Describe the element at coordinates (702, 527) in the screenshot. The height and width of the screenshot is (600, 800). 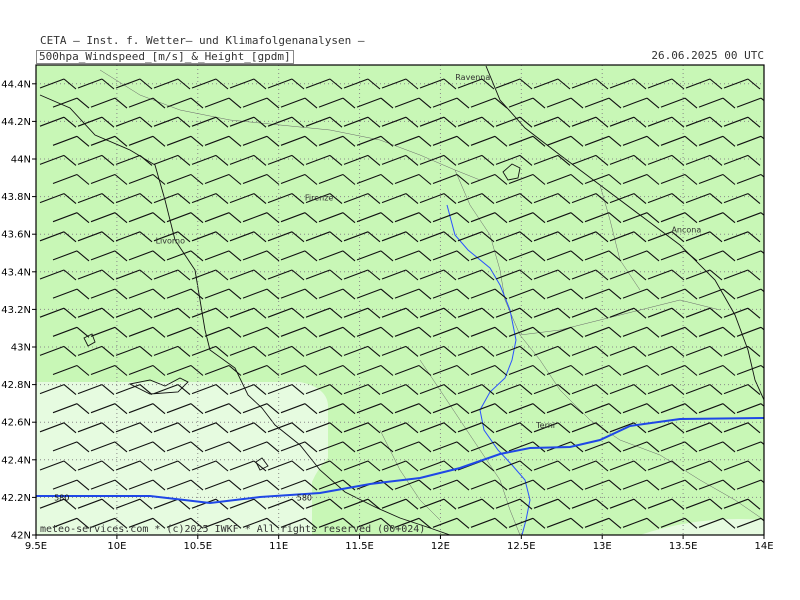
I see `wind-field-light-se` at that location.